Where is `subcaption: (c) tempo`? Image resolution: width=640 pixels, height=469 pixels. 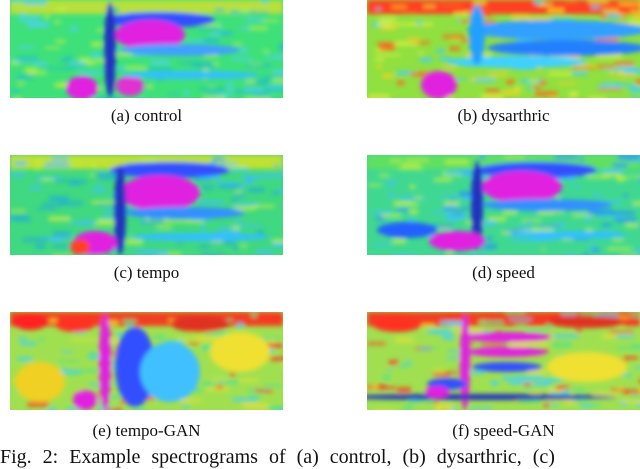
subcaption: (c) tempo is located at coordinates (146, 273).